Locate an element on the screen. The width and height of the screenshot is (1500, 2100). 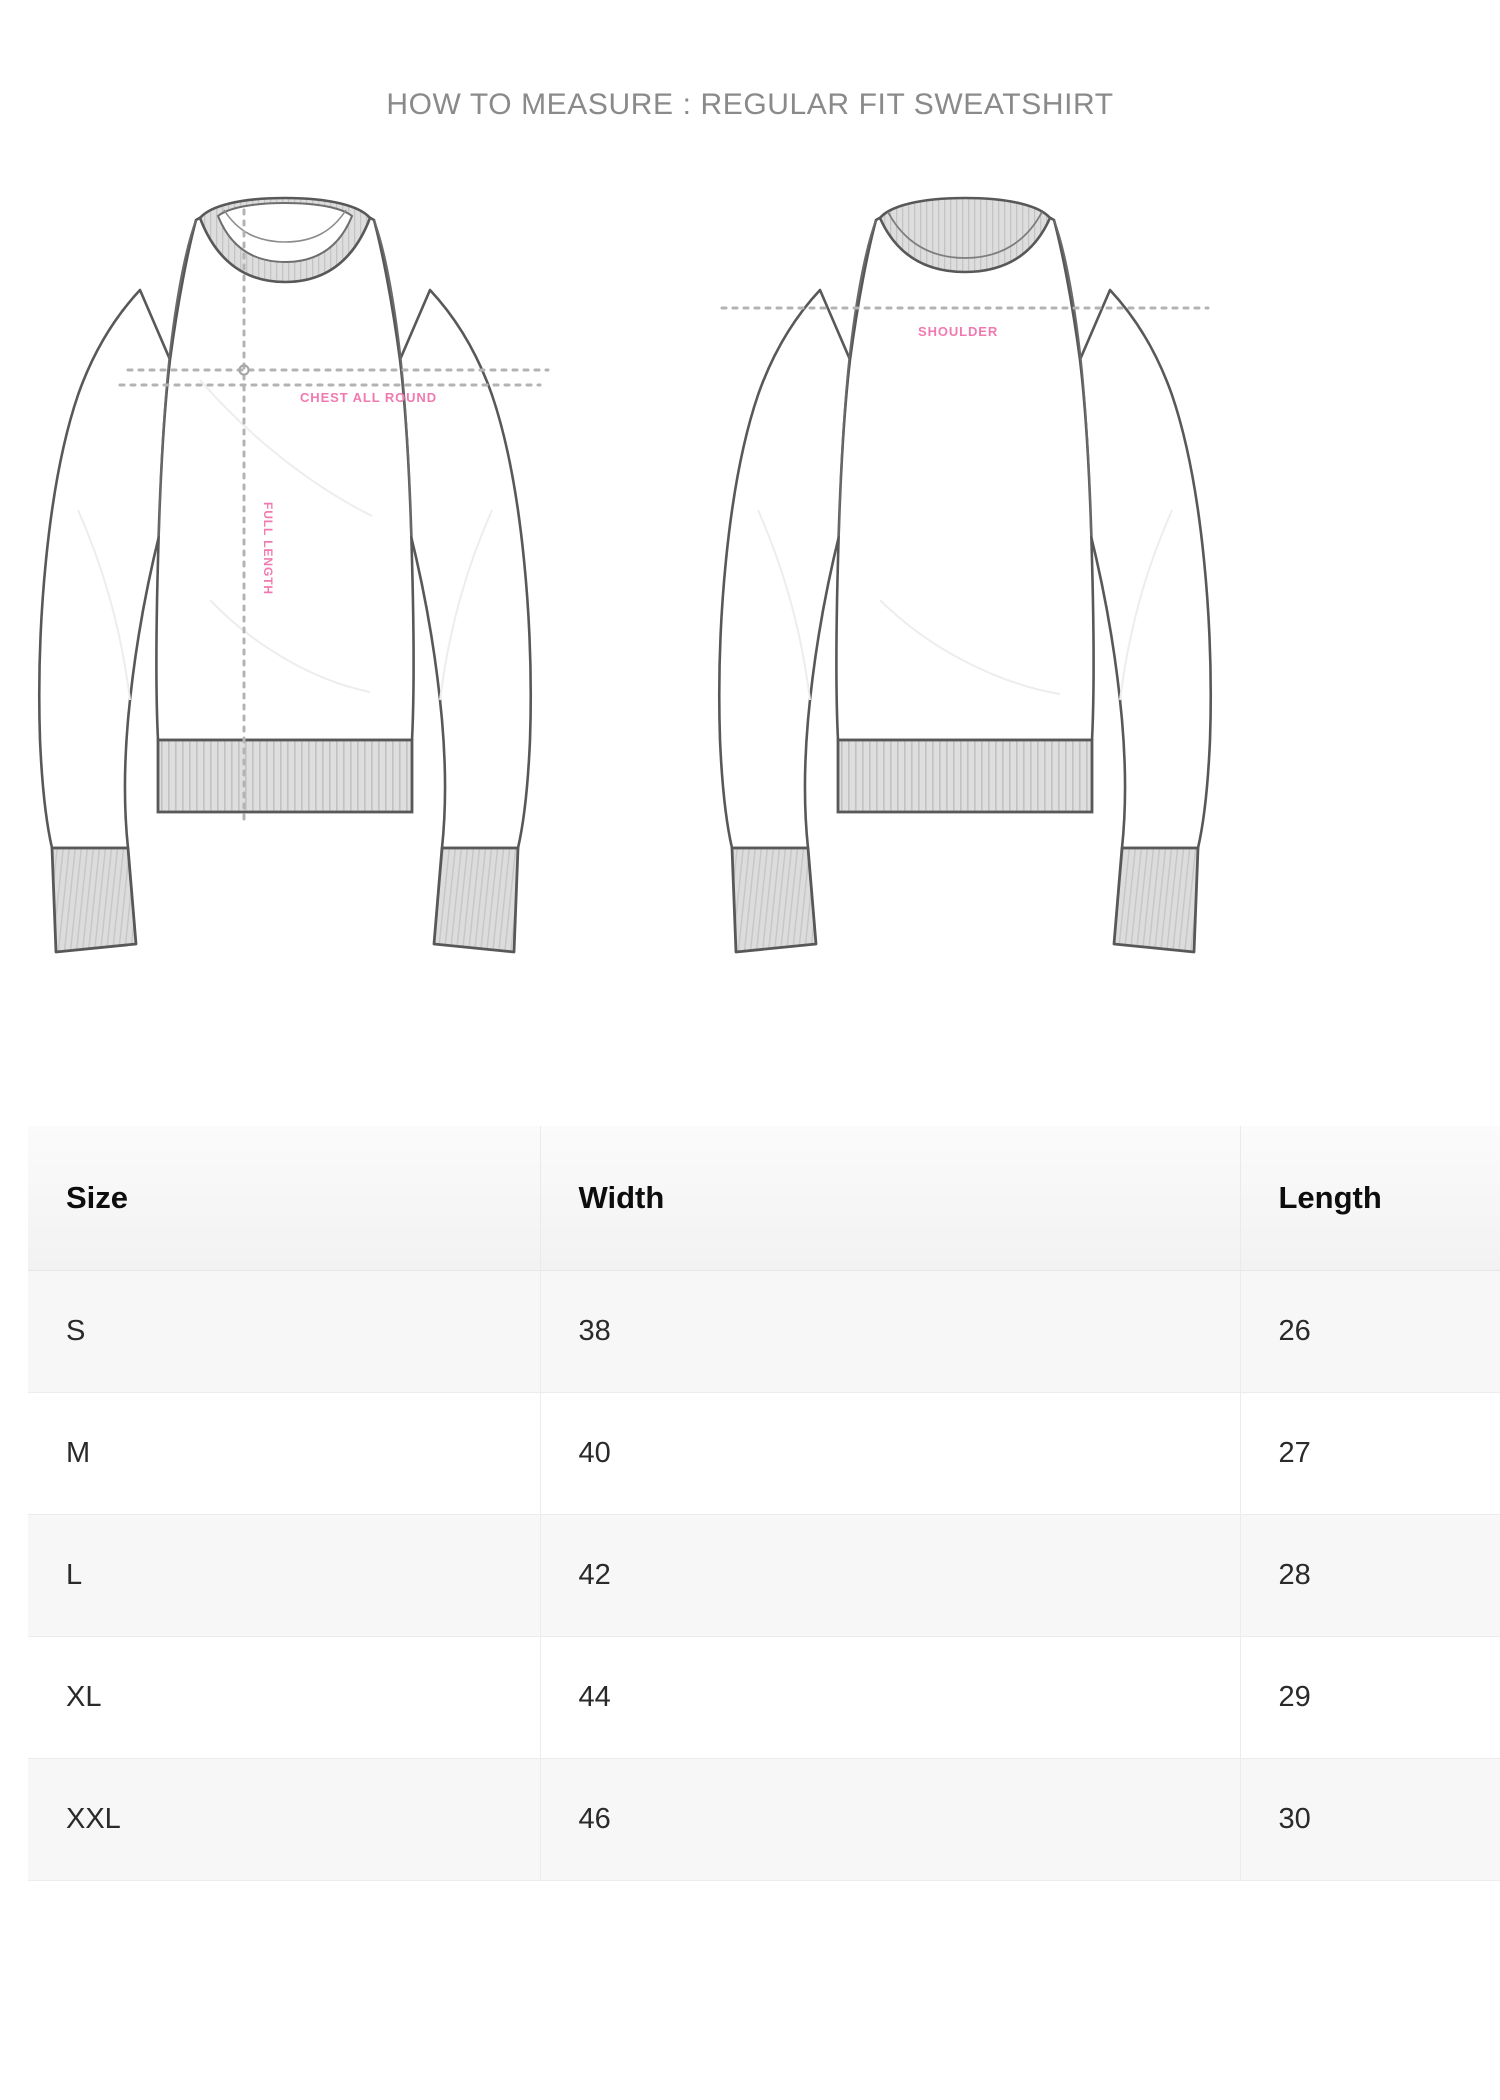
cell-width: 46 is located at coordinates (890, 1819).